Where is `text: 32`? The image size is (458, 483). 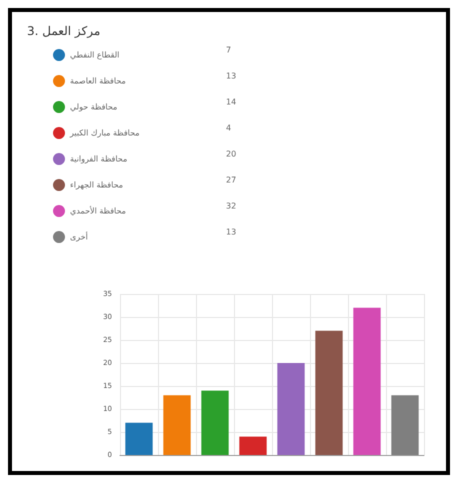 text: 32 is located at coordinates (231, 206).